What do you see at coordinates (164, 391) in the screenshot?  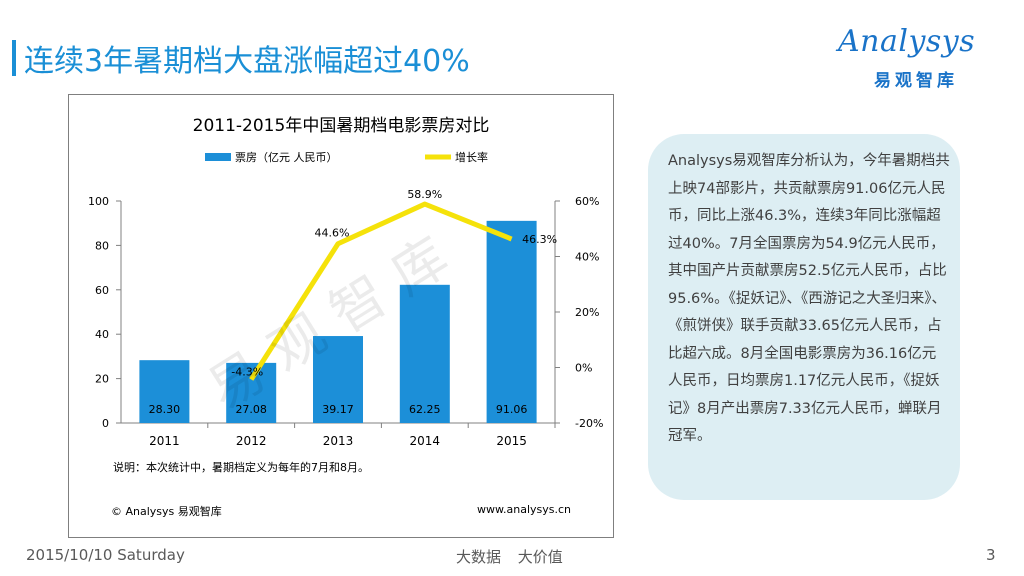 I see `bar-2011` at bounding box center [164, 391].